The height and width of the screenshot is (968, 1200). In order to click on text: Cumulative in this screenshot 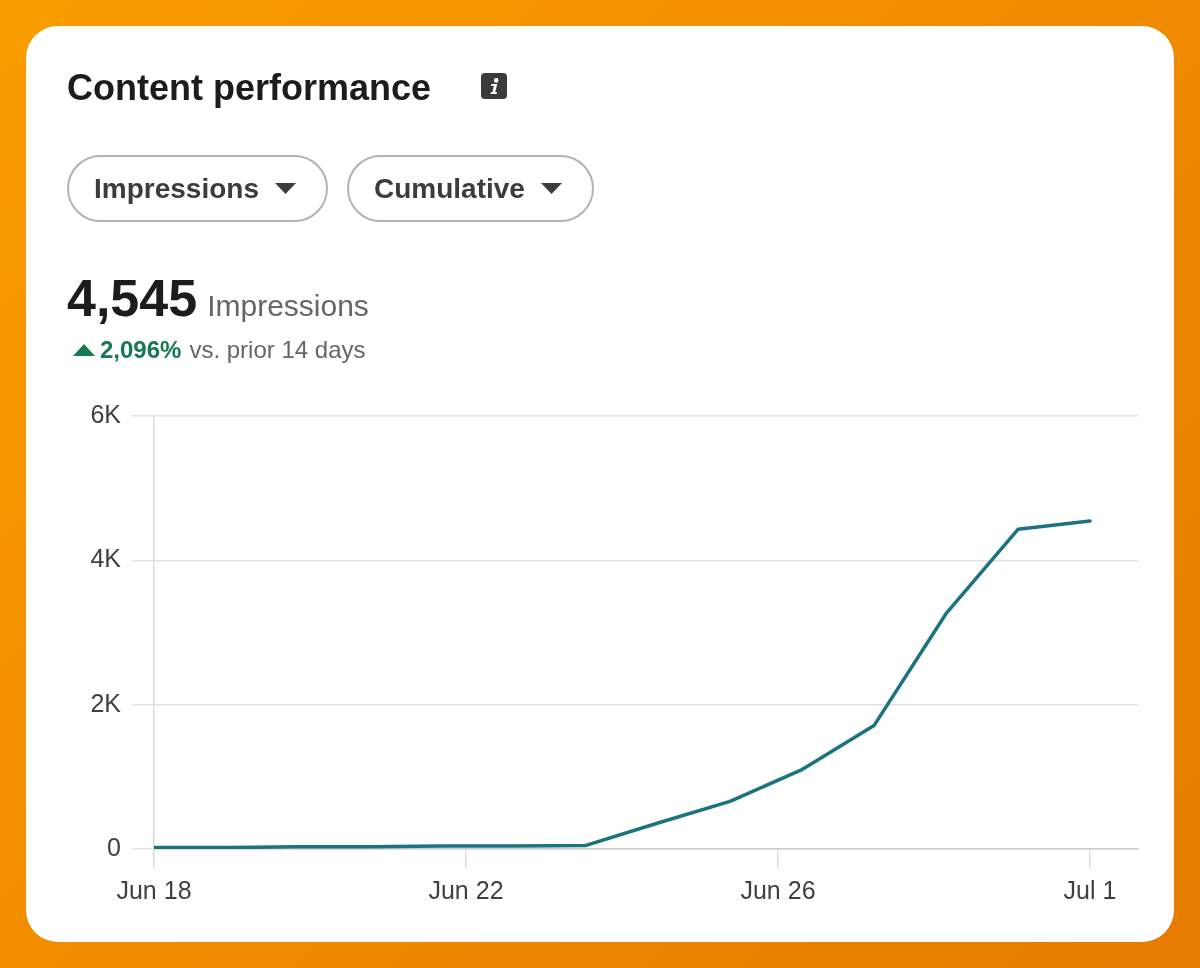, I will do `click(449, 188)`.